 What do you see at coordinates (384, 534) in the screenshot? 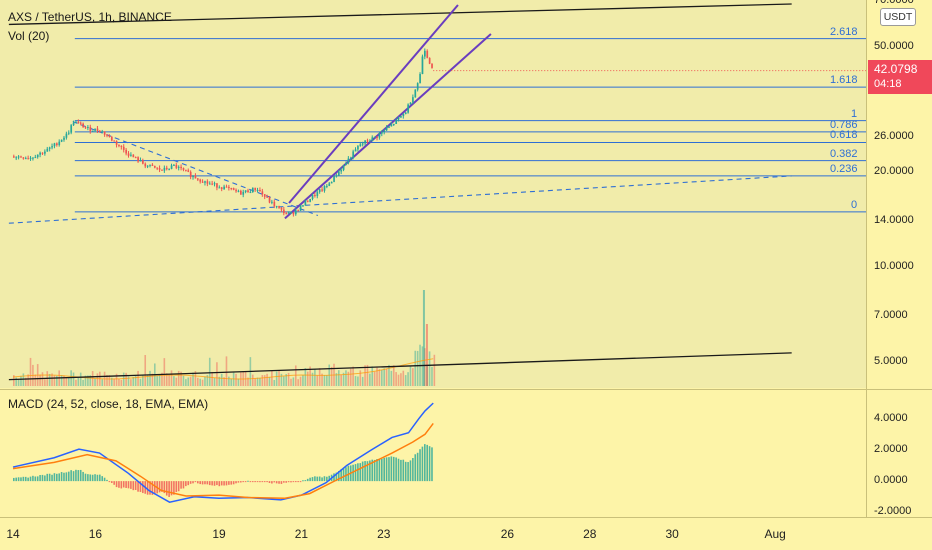
I see `time-axis-tick: 23` at bounding box center [384, 534].